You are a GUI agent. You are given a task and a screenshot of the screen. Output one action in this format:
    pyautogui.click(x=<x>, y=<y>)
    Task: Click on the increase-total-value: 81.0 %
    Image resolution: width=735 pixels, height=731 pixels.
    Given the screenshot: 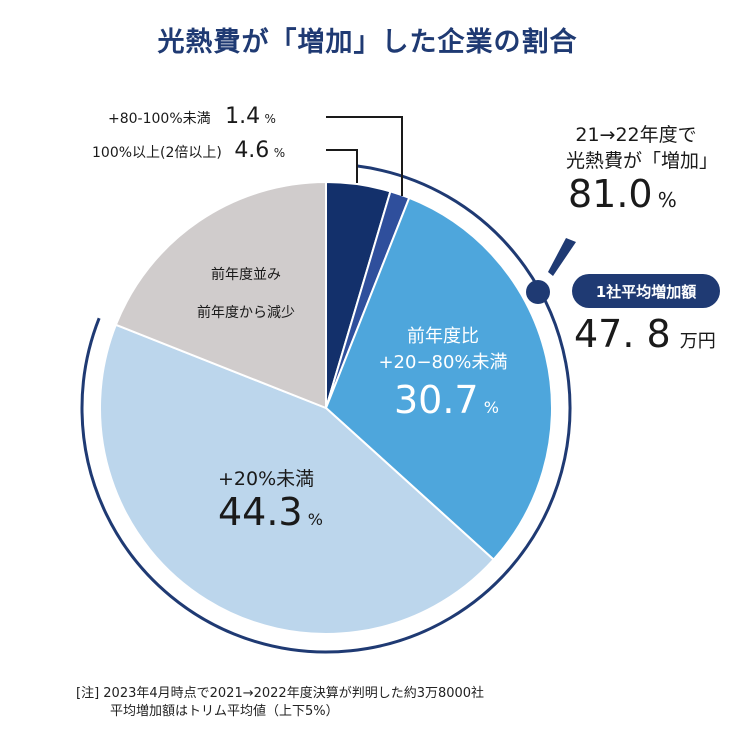 What is the action you would take?
    pyautogui.click(x=622, y=194)
    